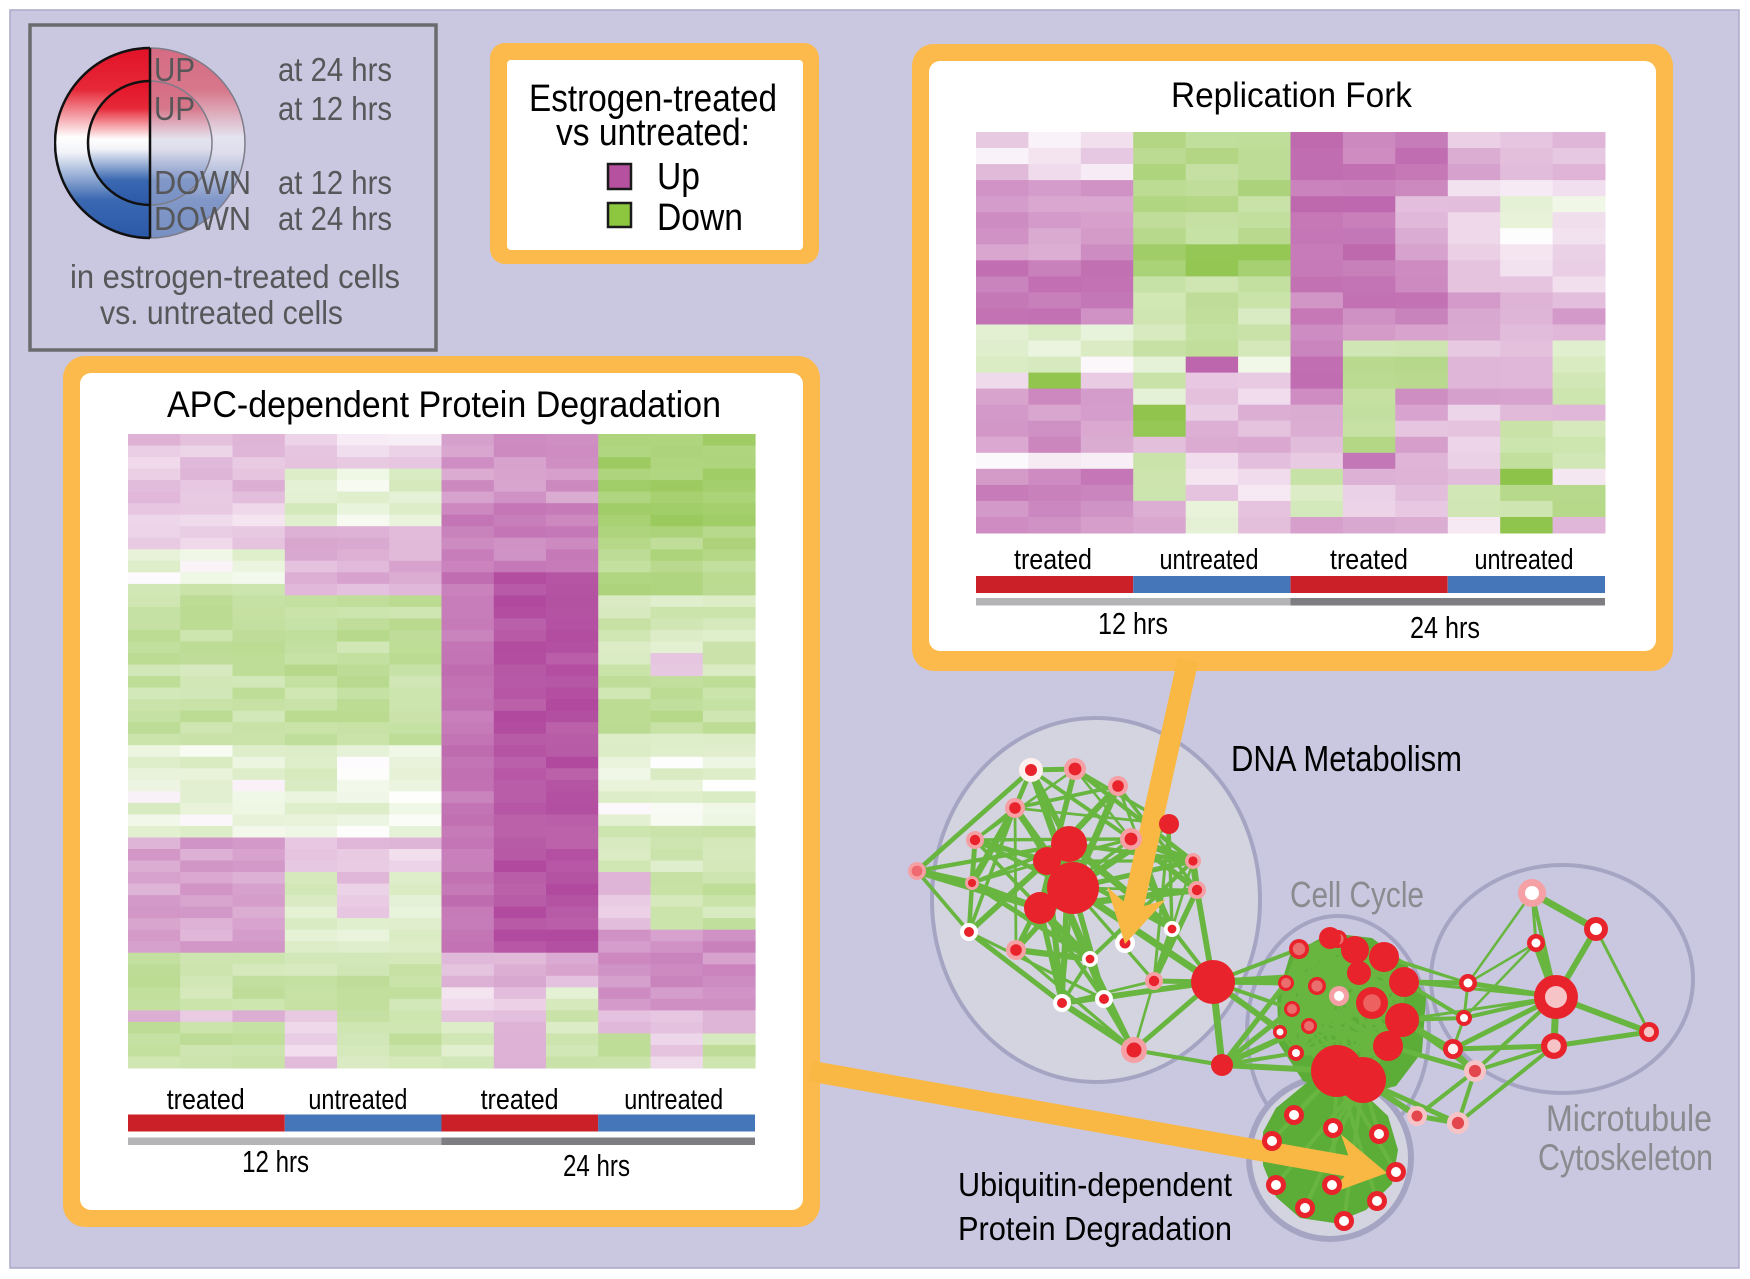 This screenshot has width=1750, height=1279. I want to click on svg-text: Replication Fork, so click(1291, 95).